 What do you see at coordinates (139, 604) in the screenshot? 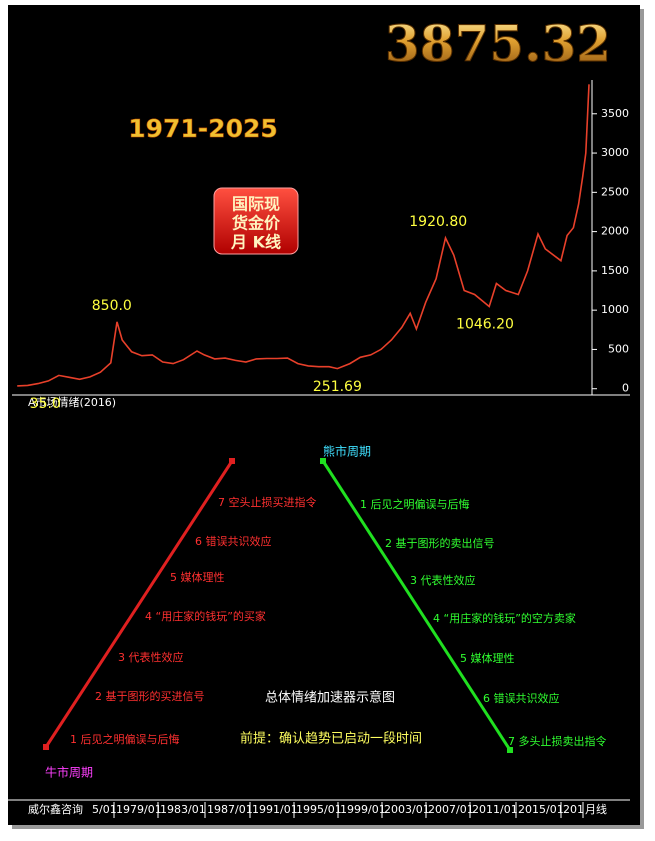
I see `bull-line` at bounding box center [139, 604].